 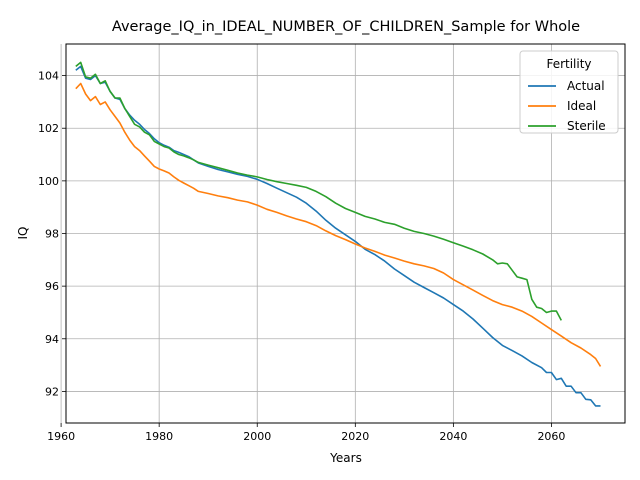 I want to click on legend-title: Fertility, so click(x=568, y=64).